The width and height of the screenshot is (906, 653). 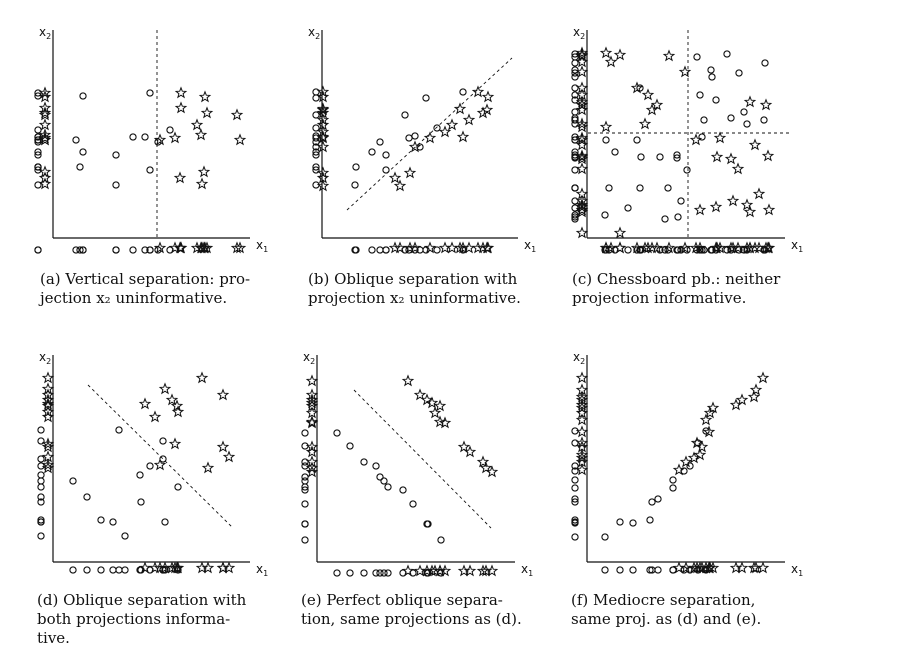 What do you see at coordinates (582, 36) in the screenshot?
I see `y-axis-label-subscript: 2` at bounding box center [582, 36].